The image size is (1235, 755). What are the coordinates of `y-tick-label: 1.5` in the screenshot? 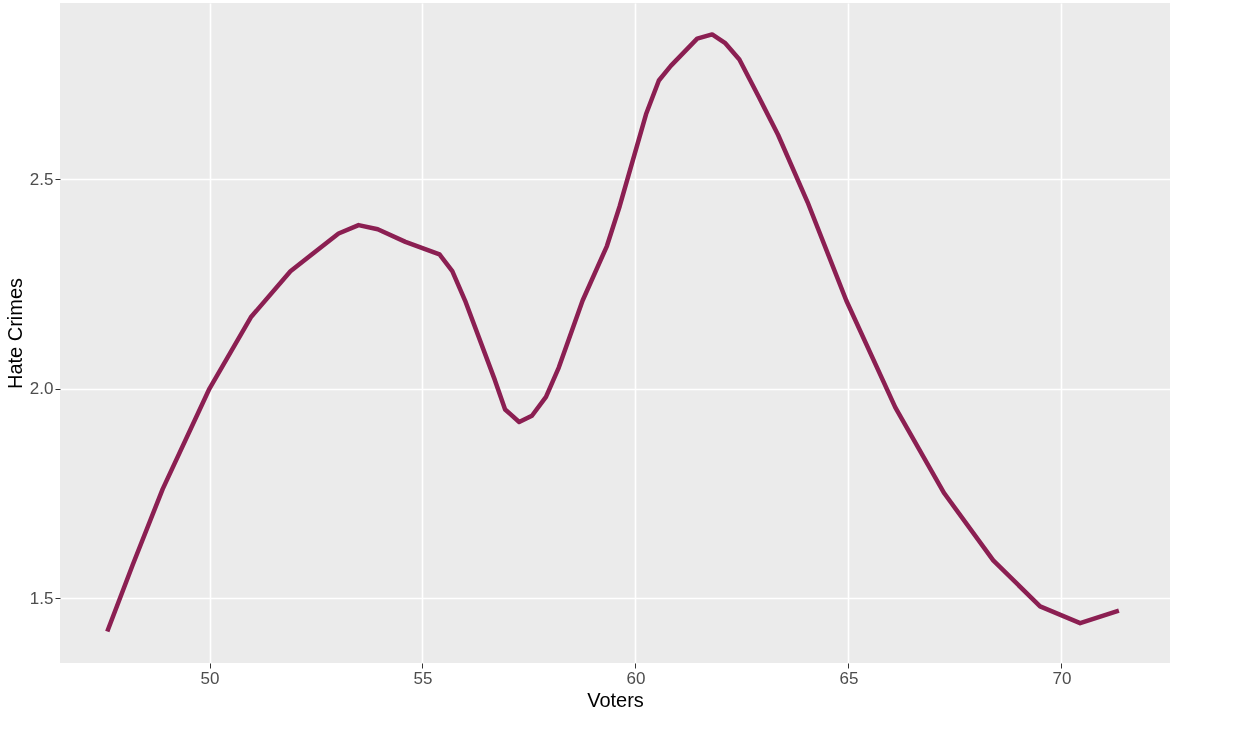 It's located at (41, 598).